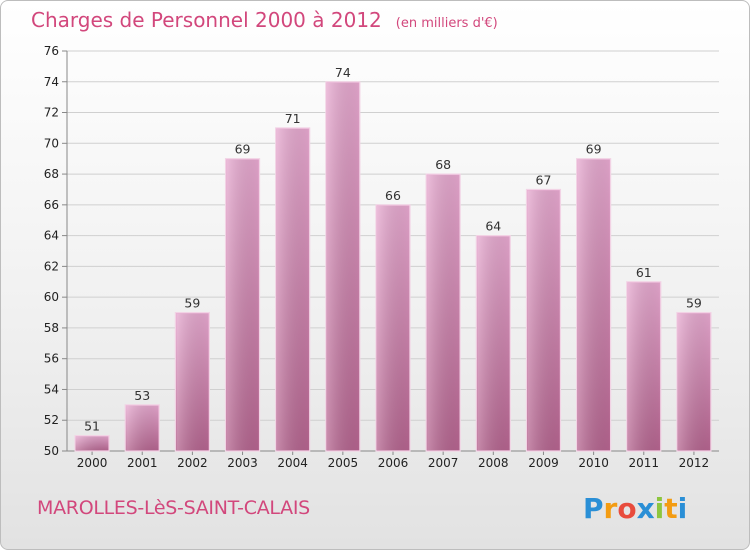 The width and height of the screenshot is (750, 550). What do you see at coordinates (51, 451) in the screenshot?
I see `y-tick-label: 50` at bounding box center [51, 451].